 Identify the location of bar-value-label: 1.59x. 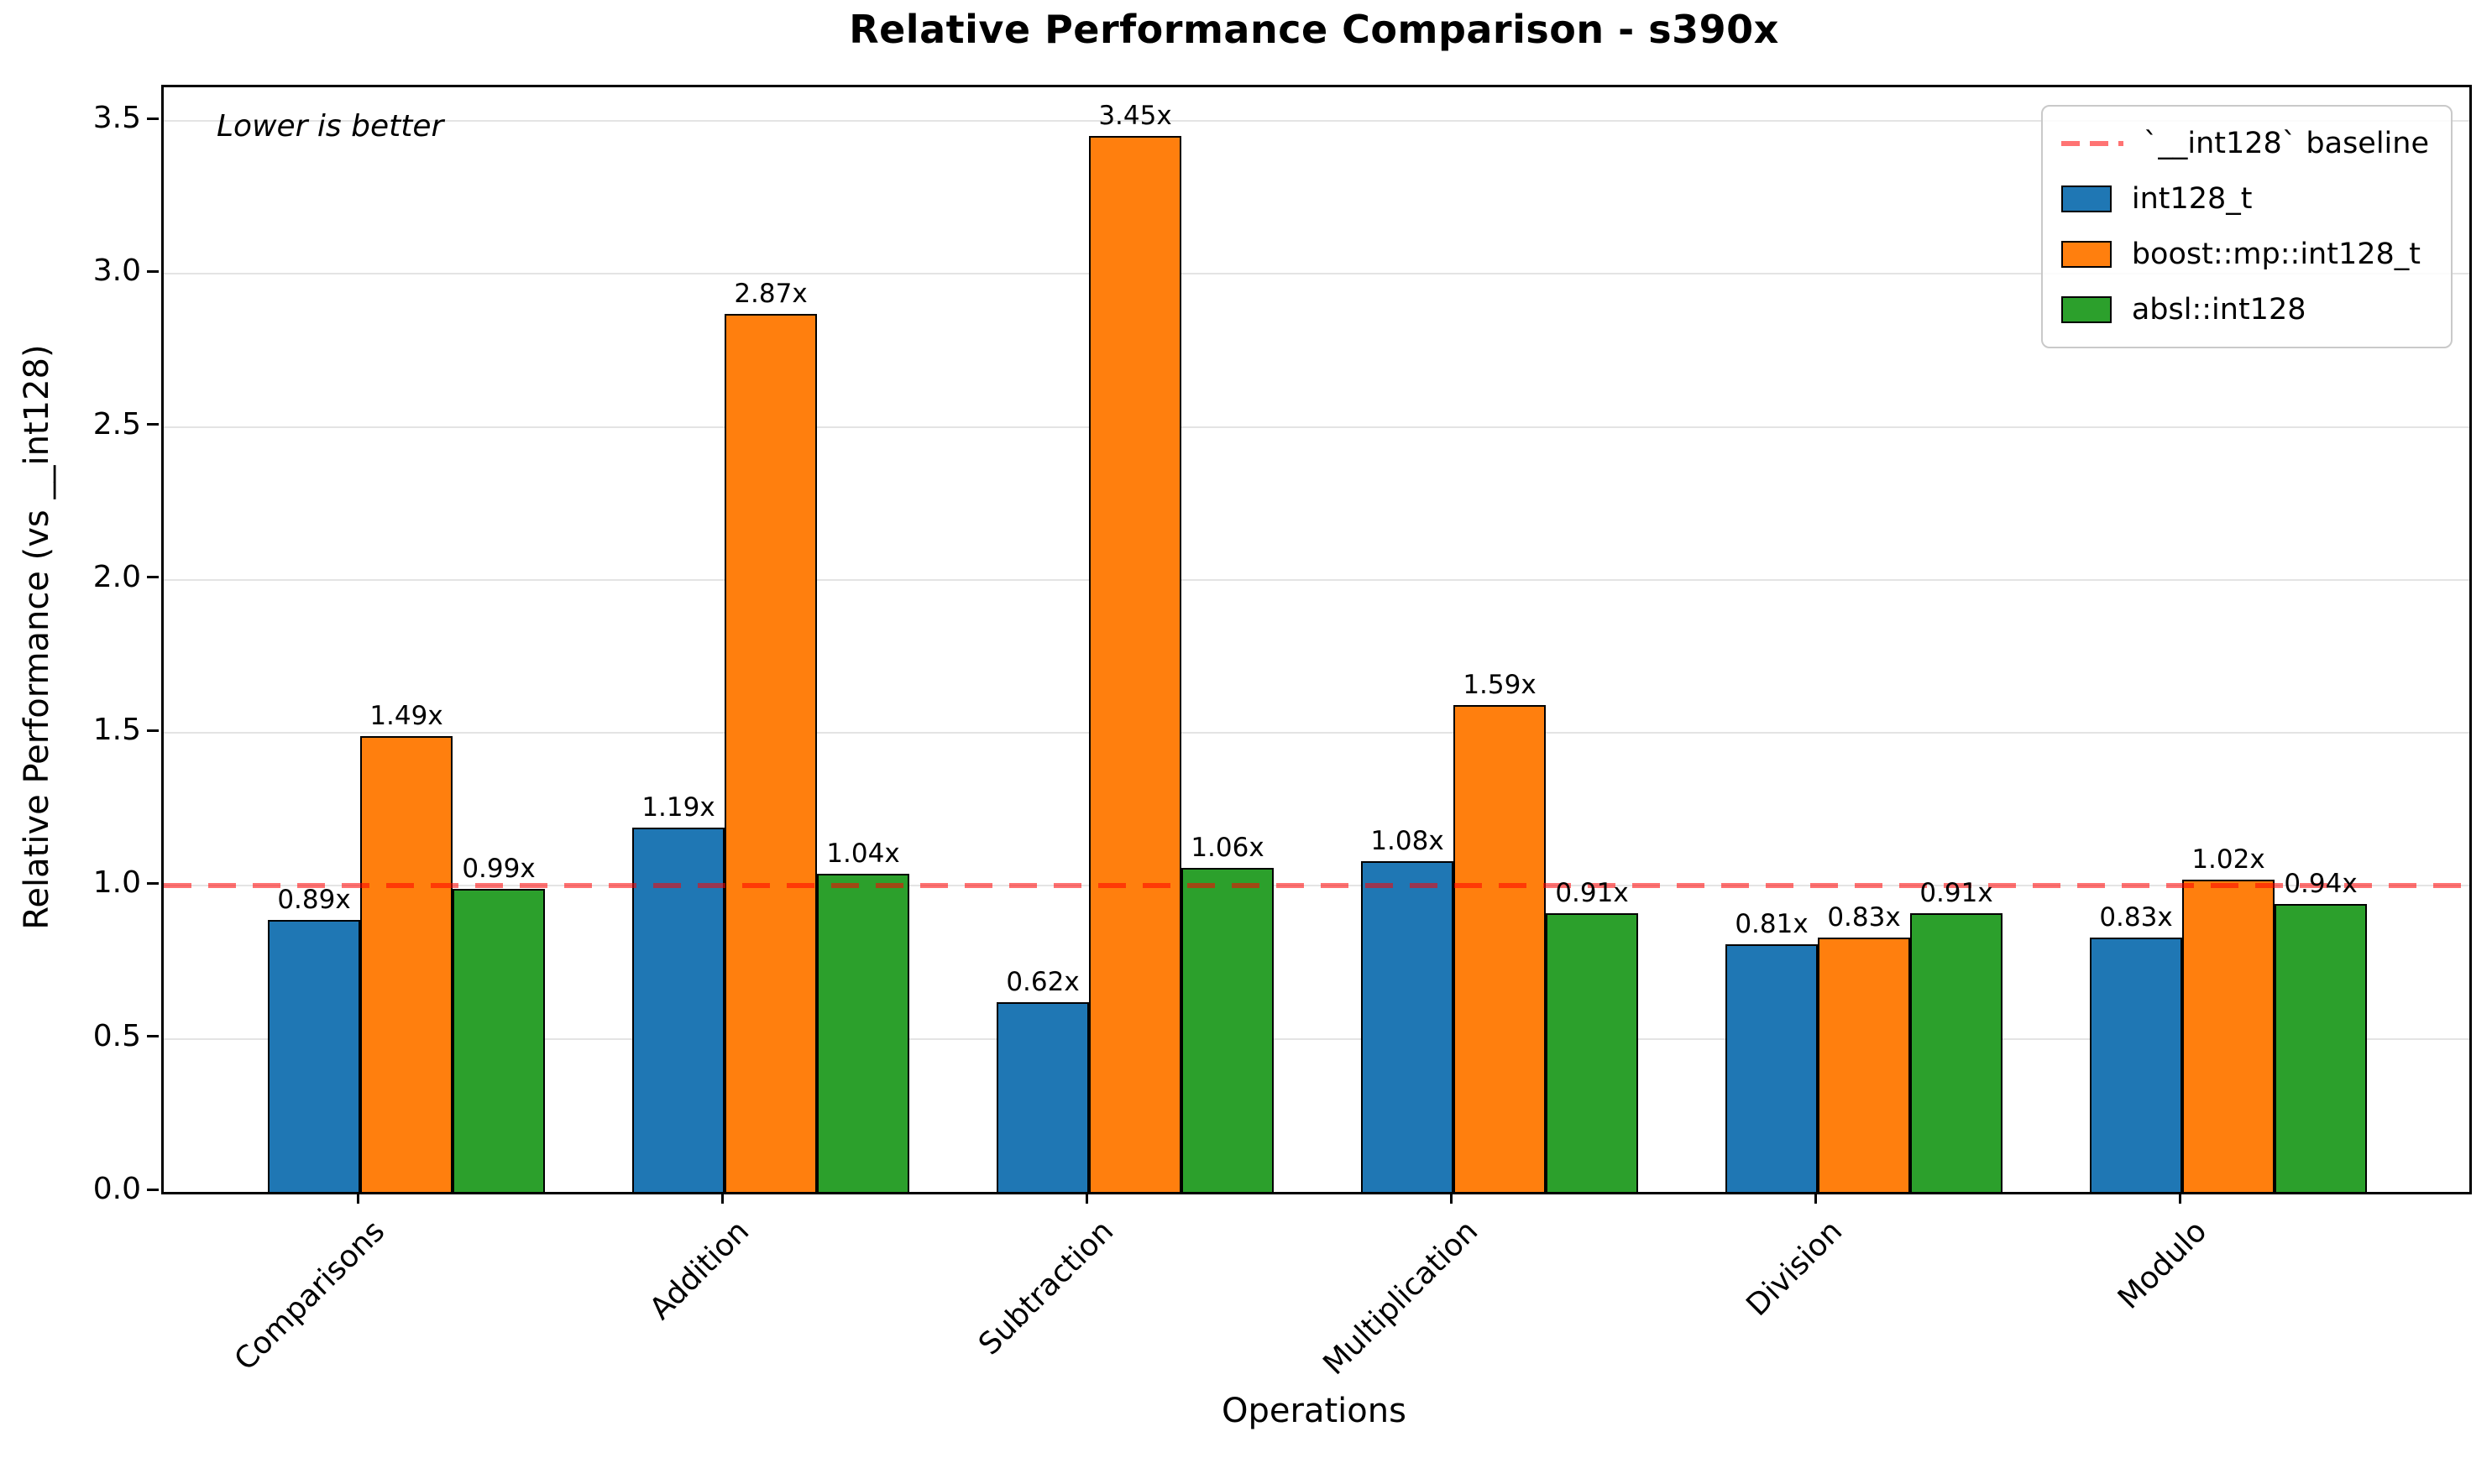
(1500, 685).